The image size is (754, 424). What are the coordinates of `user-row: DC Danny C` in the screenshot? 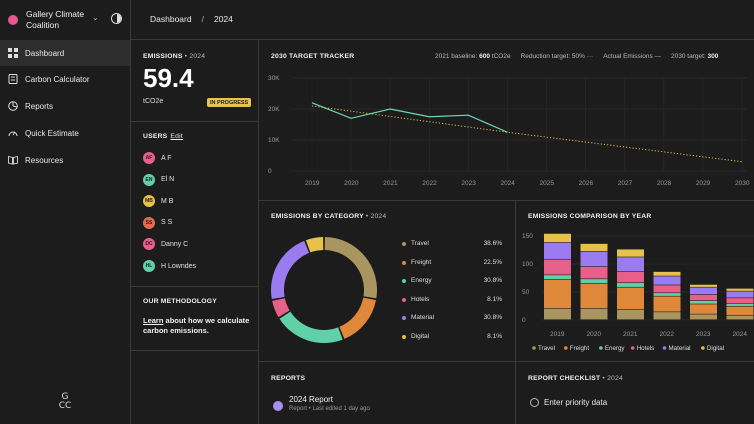 It's located at (166, 244).